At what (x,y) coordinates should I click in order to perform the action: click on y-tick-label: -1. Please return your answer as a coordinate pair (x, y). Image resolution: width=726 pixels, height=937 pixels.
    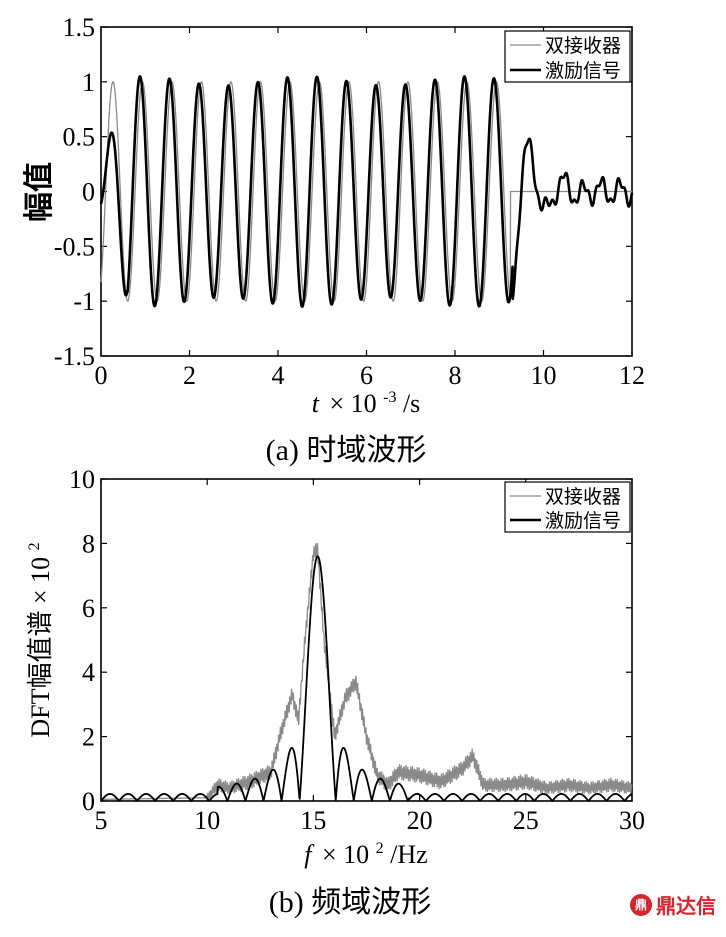
    Looking at the image, I should click on (84, 301).